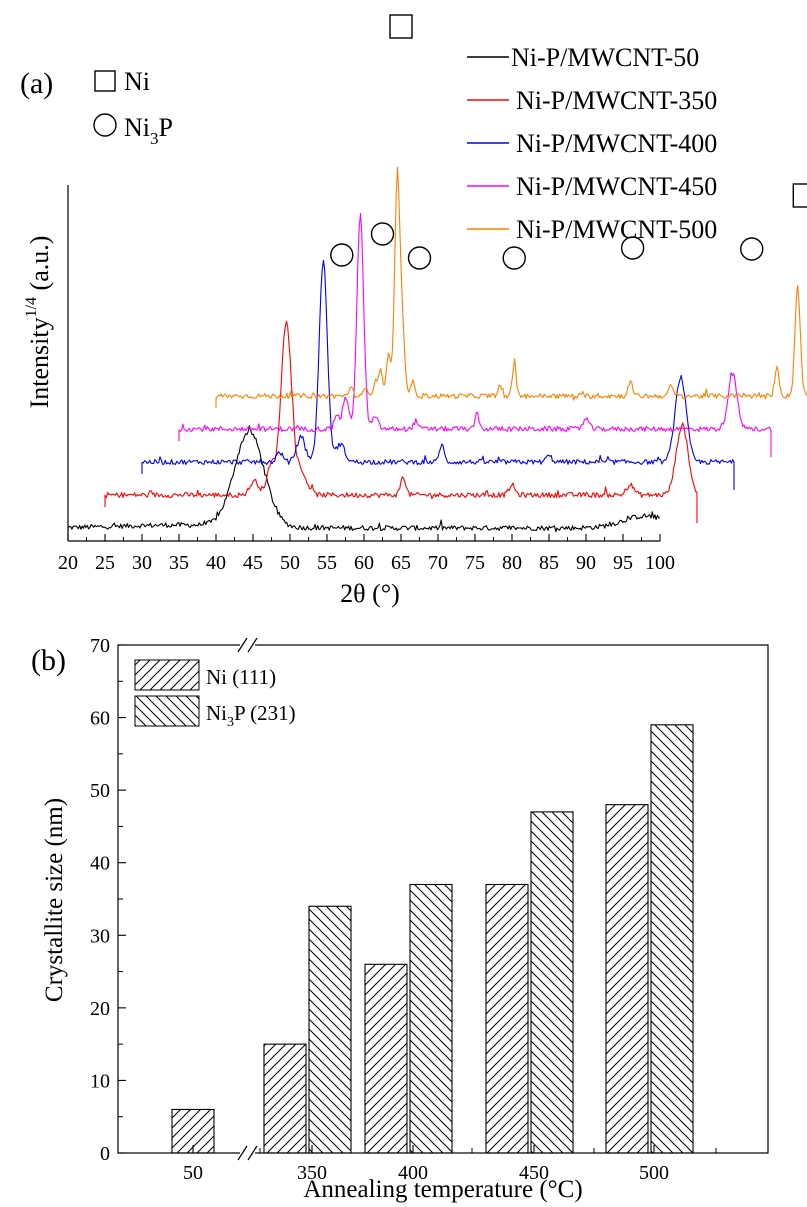  I want to click on xrd-x-tick-label: 45, so click(253, 563).